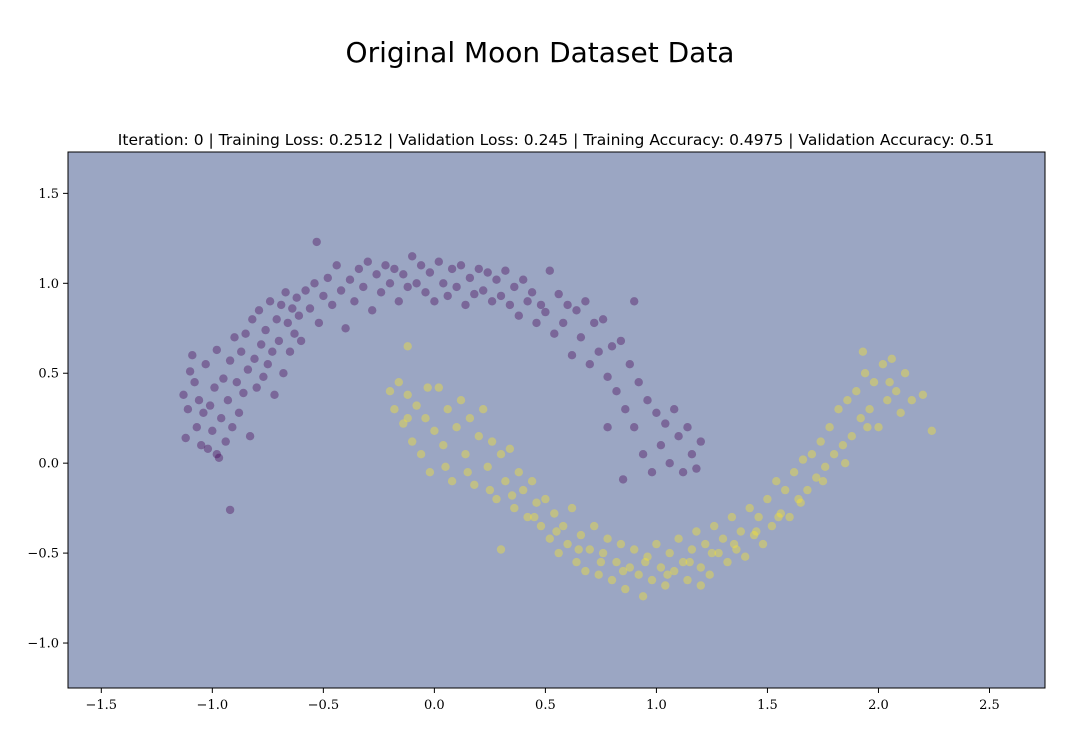  I want to click on y-axis: −1.0 −0.5 0.0 0.5 1.0 1.5, so click(47, 419).